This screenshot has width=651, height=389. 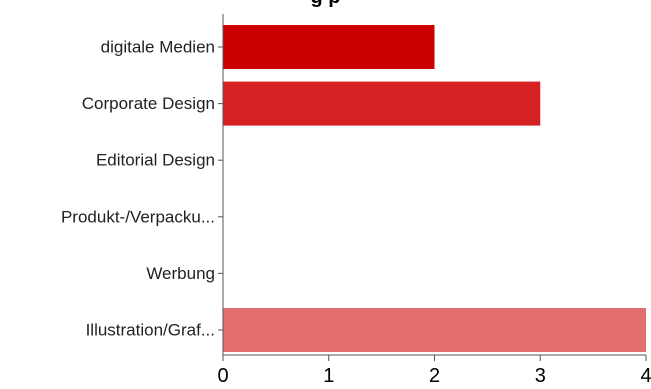 What do you see at coordinates (148, 103) in the screenshot?
I see `category-label-2: Corporate Design` at bounding box center [148, 103].